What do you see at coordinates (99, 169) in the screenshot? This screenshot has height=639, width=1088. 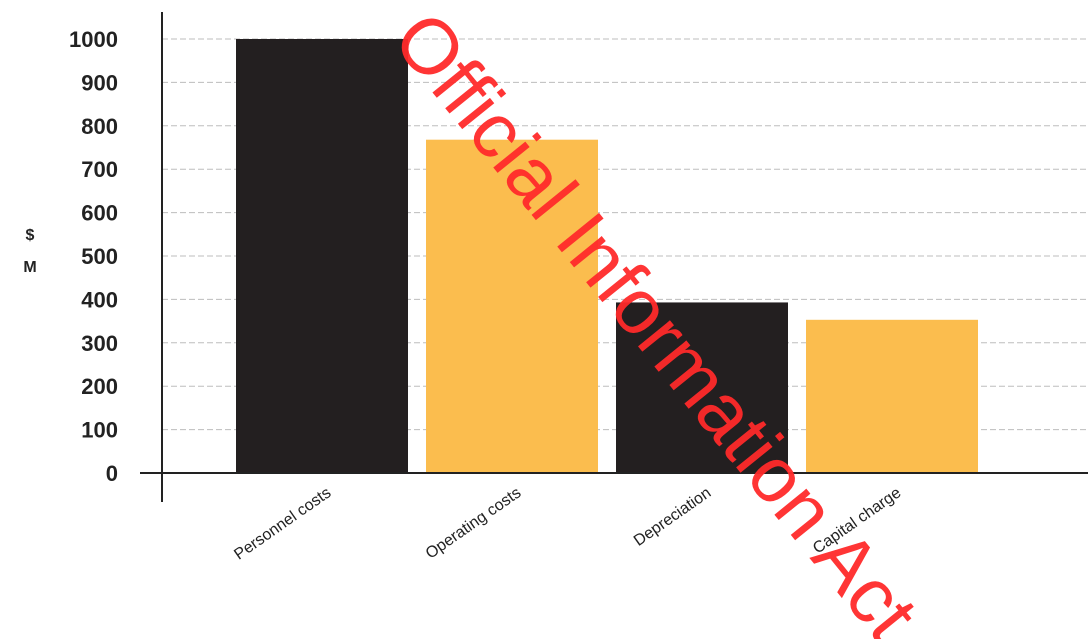 I see `y-tick-label: 700` at bounding box center [99, 169].